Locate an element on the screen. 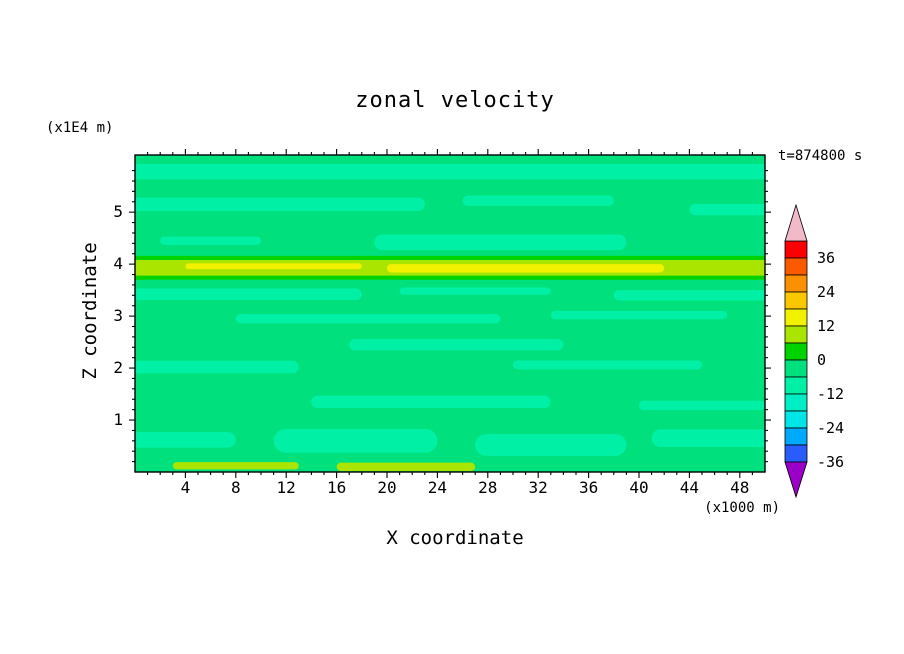  x-axis-title: X coordinate is located at coordinates (455, 538).